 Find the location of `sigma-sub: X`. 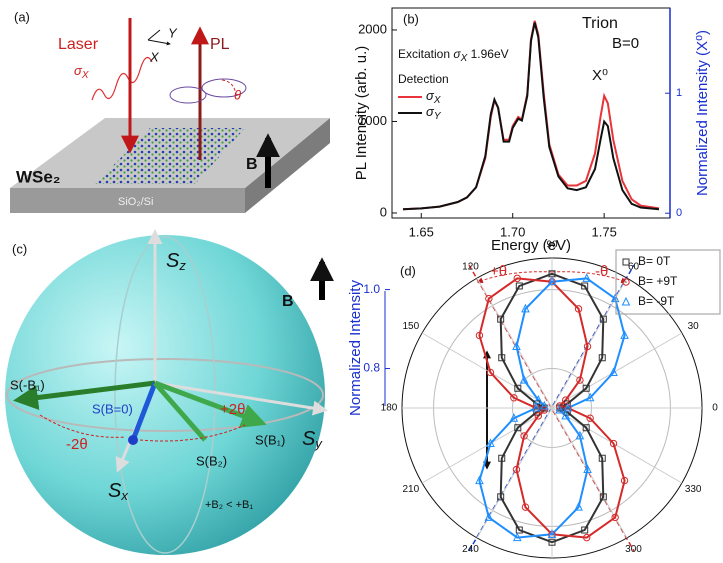

sigma-sub: X is located at coordinates (464, 58).